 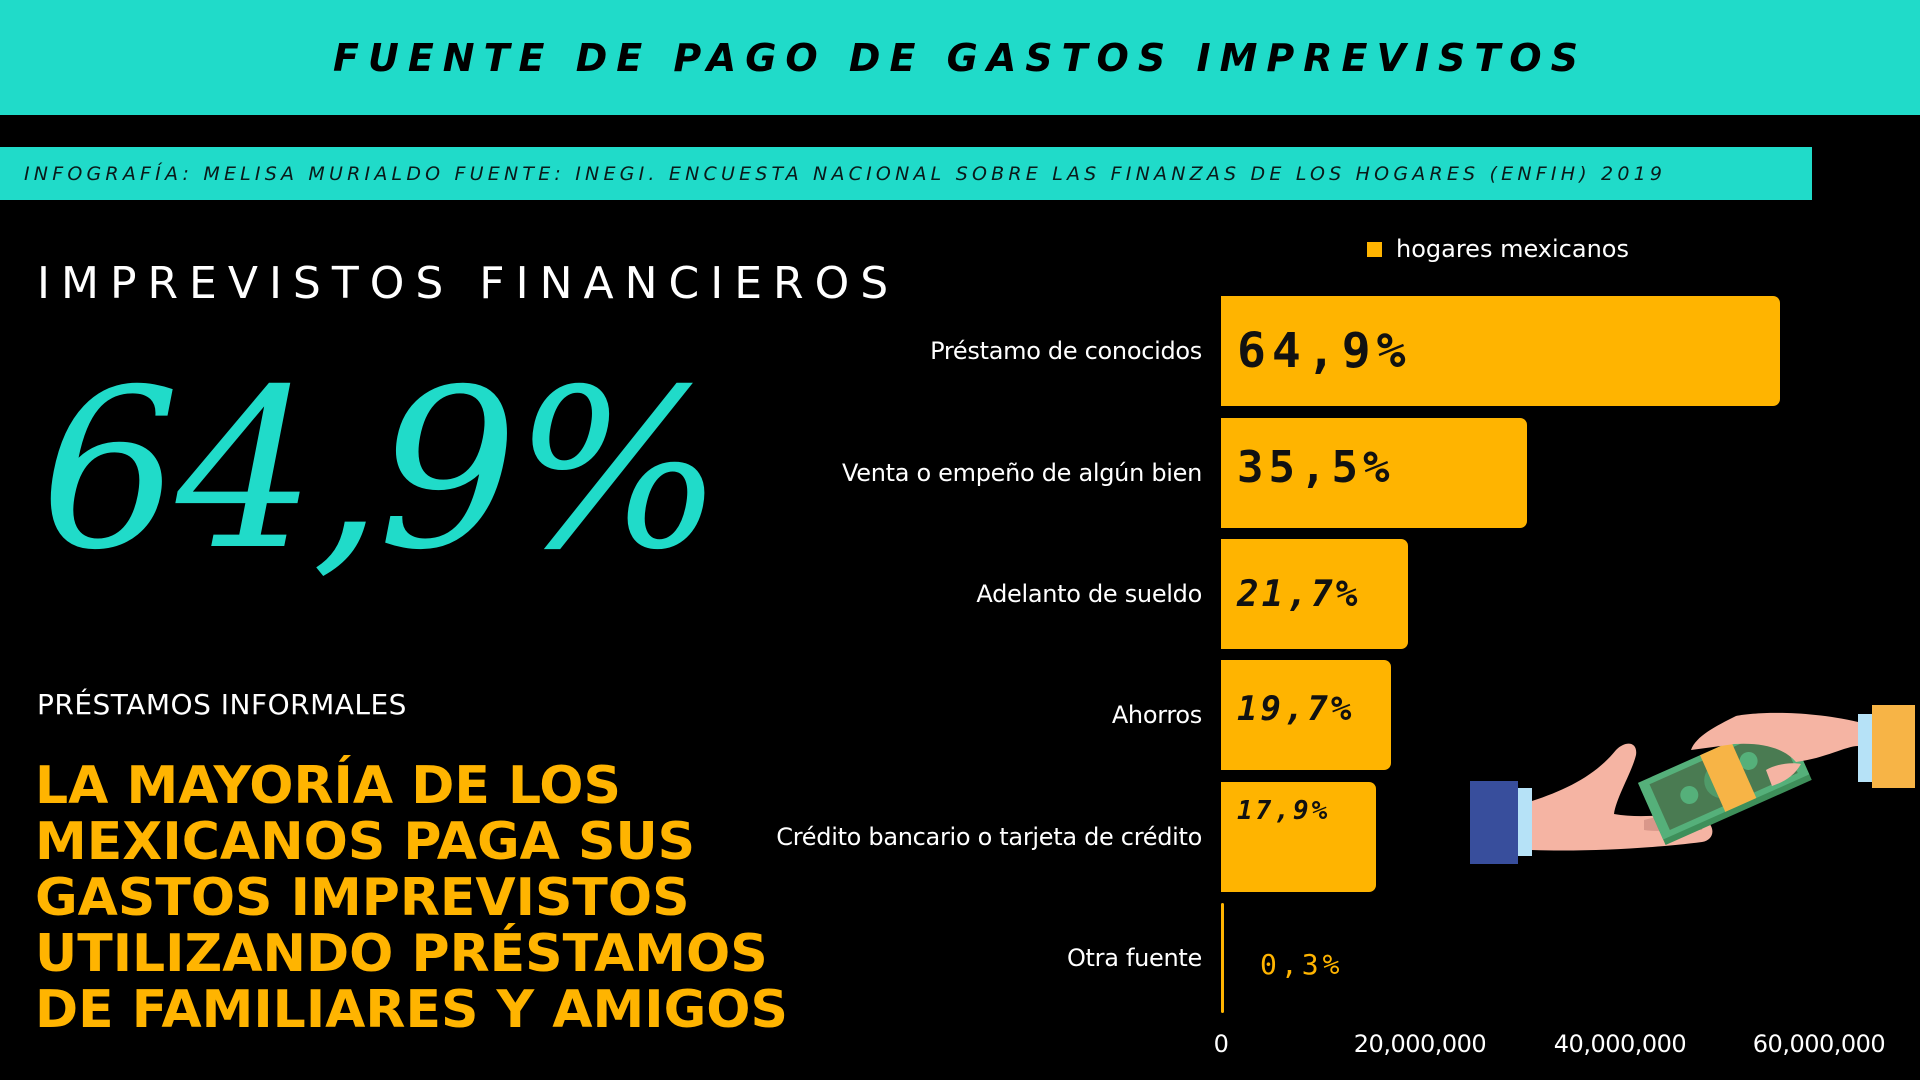 I want to click on legend-swatch-icon, so click(x=1374, y=249).